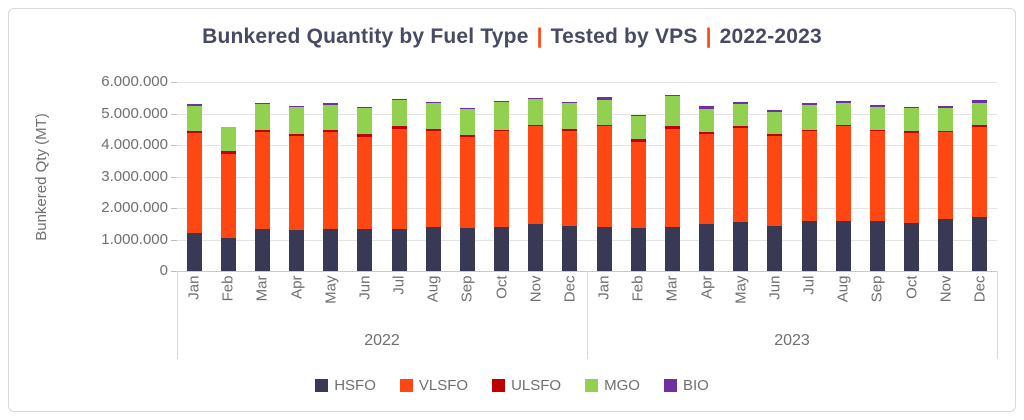 The width and height of the screenshot is (1024, 420). Describe the element at coordinates (877, 289) in the screenshot. I see `x-month-label: Sep` at that location.